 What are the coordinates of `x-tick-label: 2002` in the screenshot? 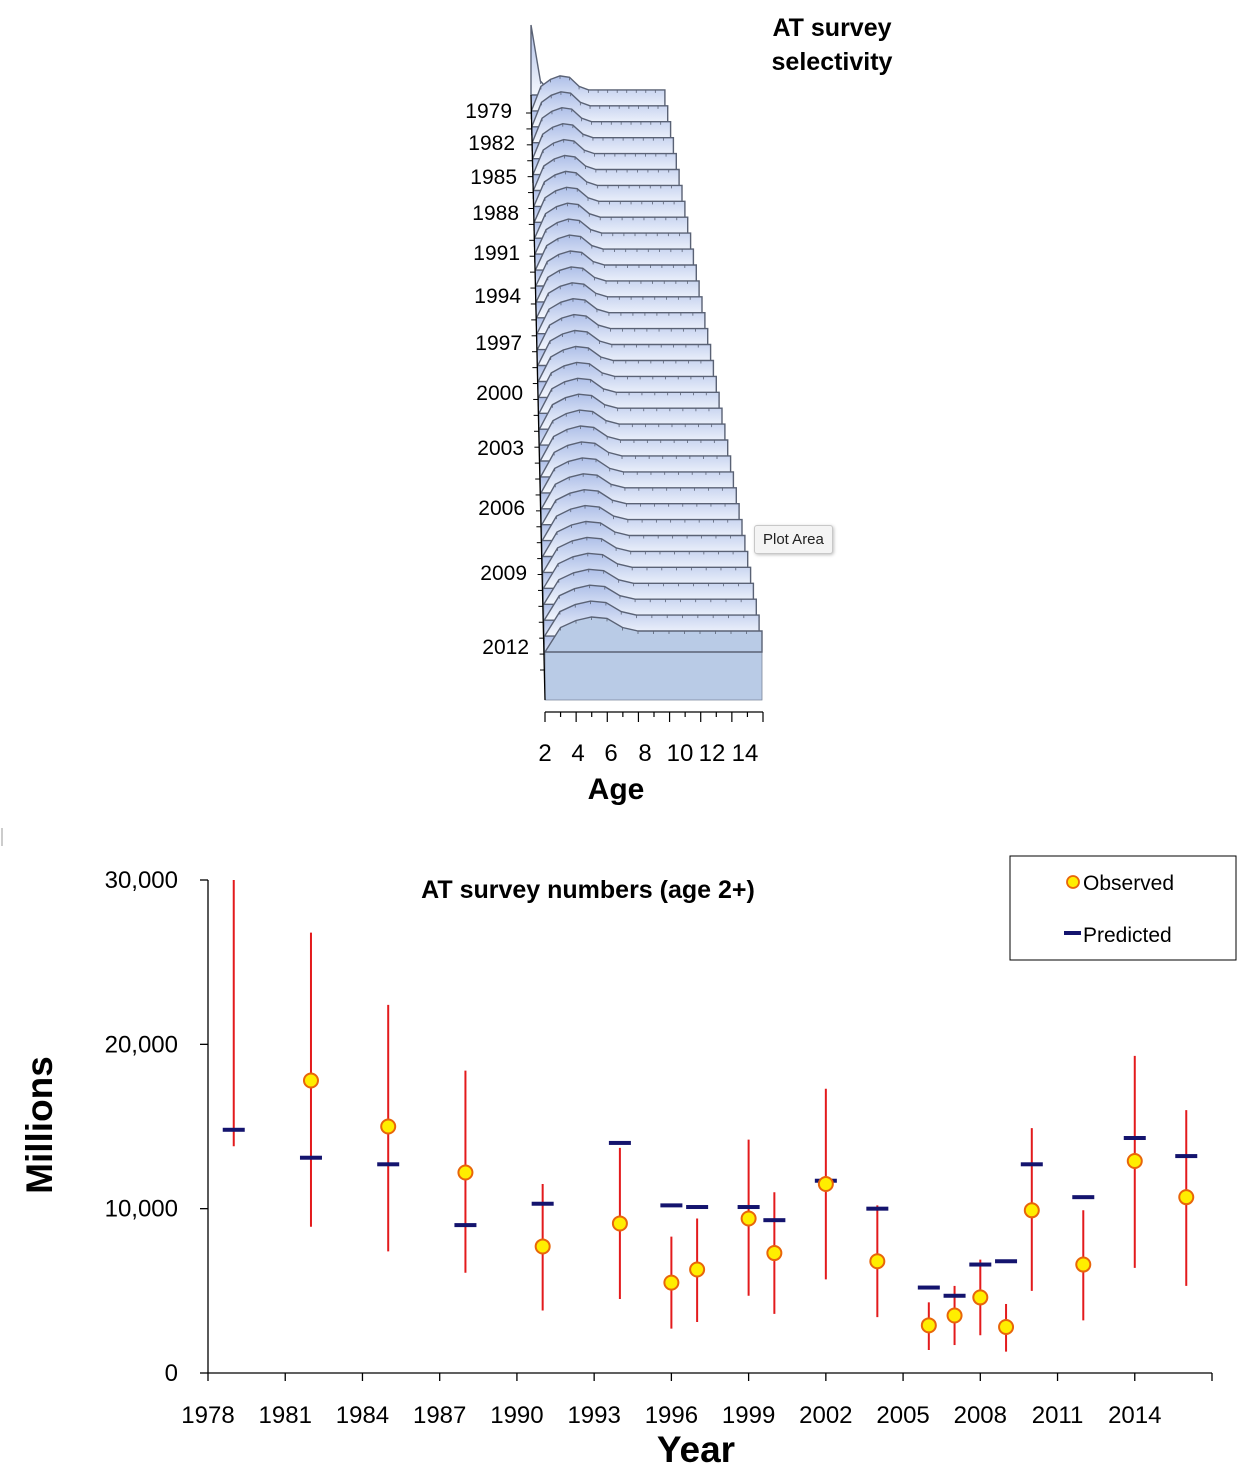 It's located at (825, 1415).